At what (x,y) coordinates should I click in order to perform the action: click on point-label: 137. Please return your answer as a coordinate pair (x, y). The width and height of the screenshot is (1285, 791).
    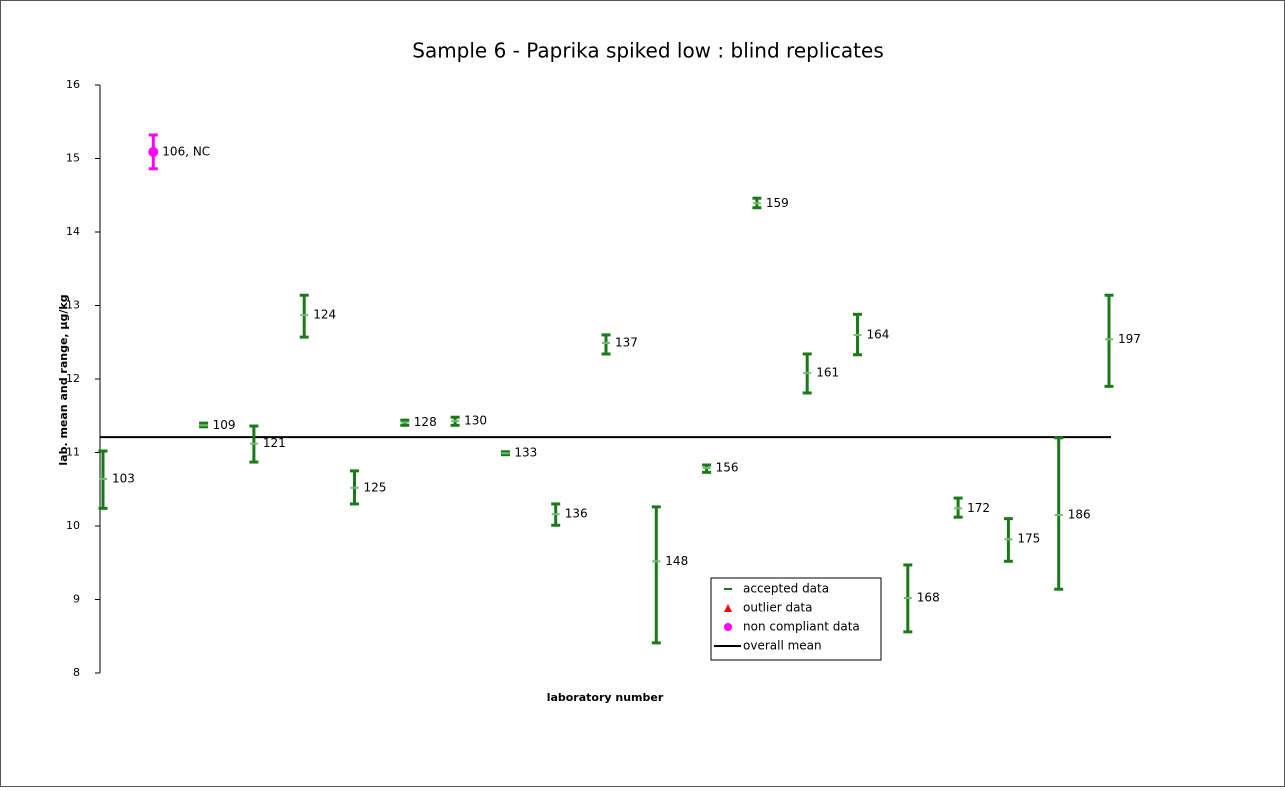
    Looking at the image, I should click on (626, 342).